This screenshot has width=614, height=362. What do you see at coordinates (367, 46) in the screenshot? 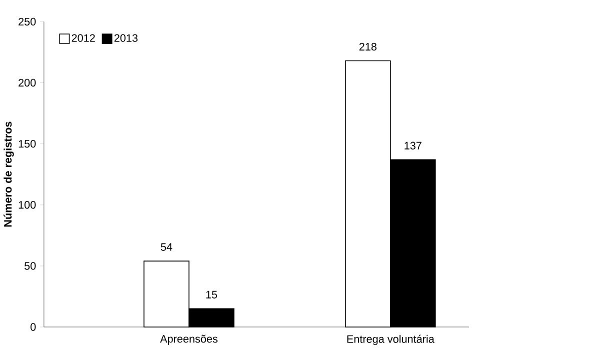
I see `data-label: 218` at bounding box center [367, 46].